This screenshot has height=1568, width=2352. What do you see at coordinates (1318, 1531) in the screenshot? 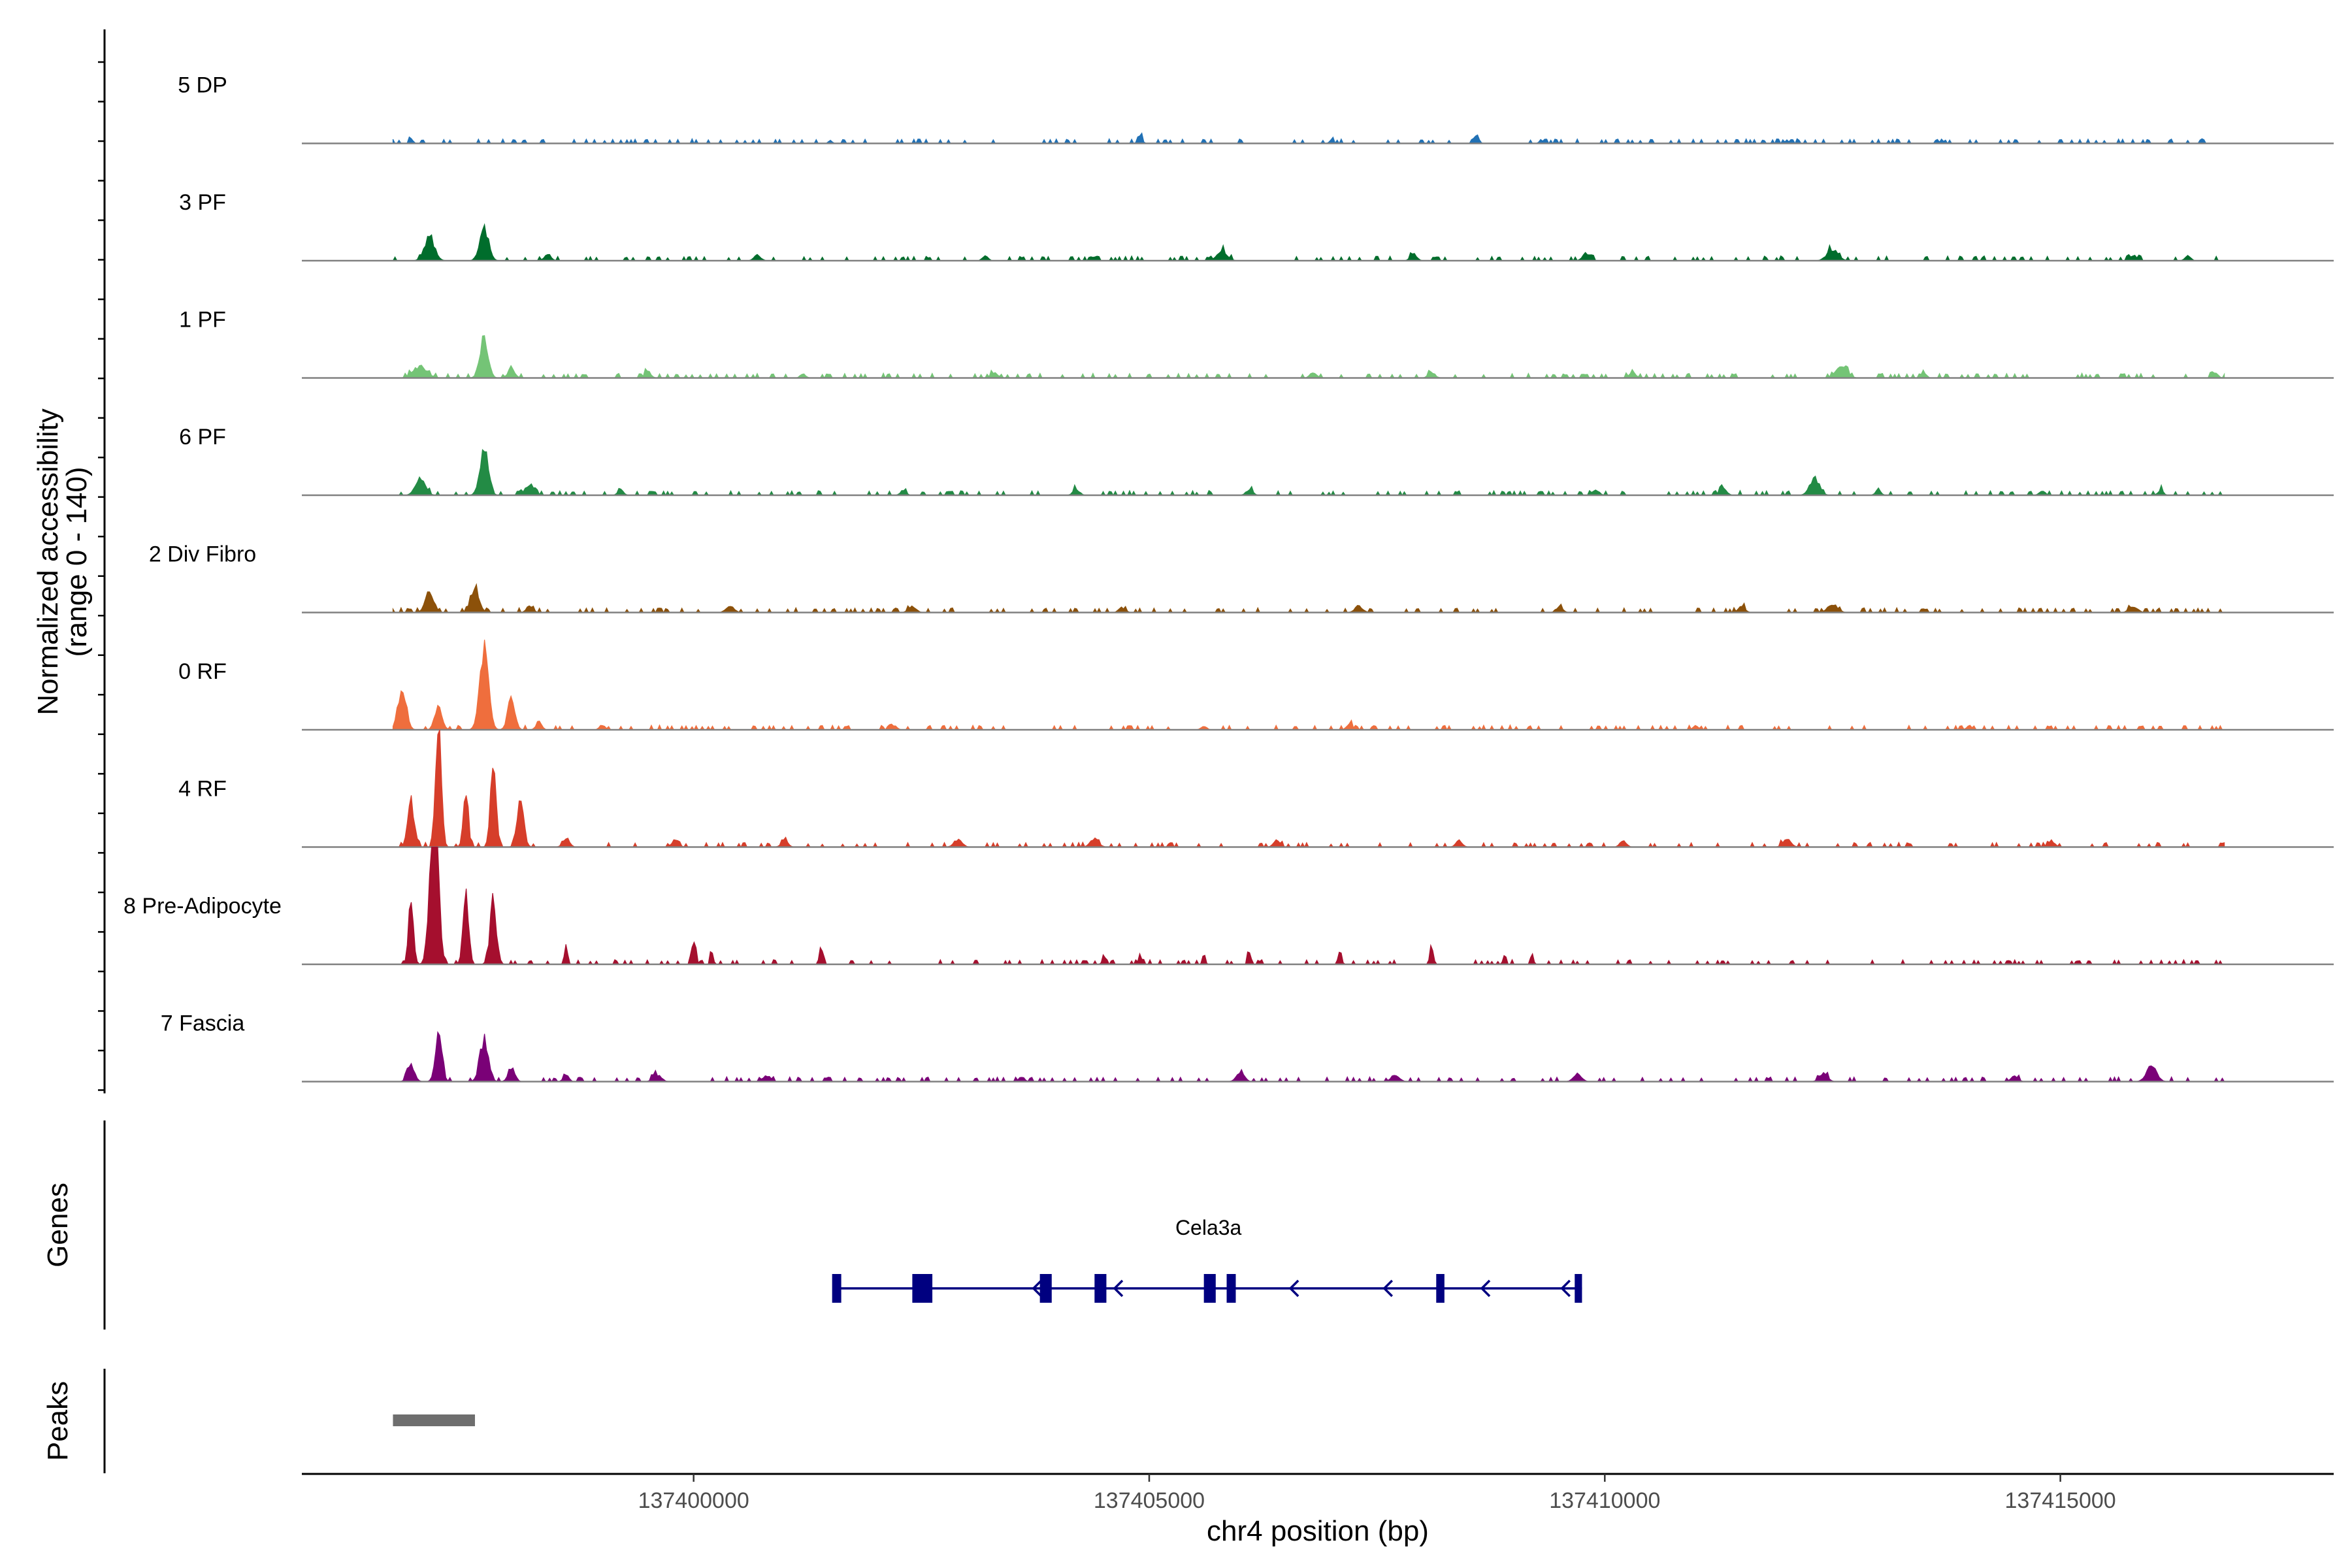
I see `x-axis-title: chr4 position (bp)` at bounding box center [1318, 1531].